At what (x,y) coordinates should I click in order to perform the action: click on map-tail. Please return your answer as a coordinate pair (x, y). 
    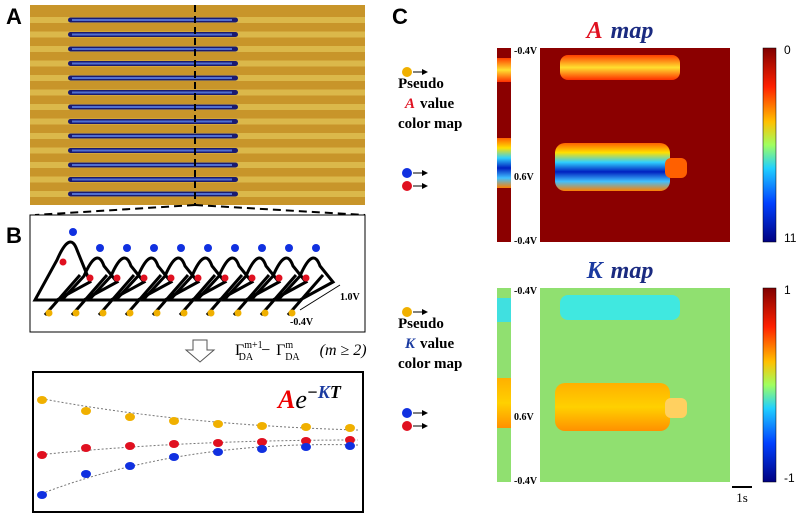
    Looking at the image, I should click on (676, 408).